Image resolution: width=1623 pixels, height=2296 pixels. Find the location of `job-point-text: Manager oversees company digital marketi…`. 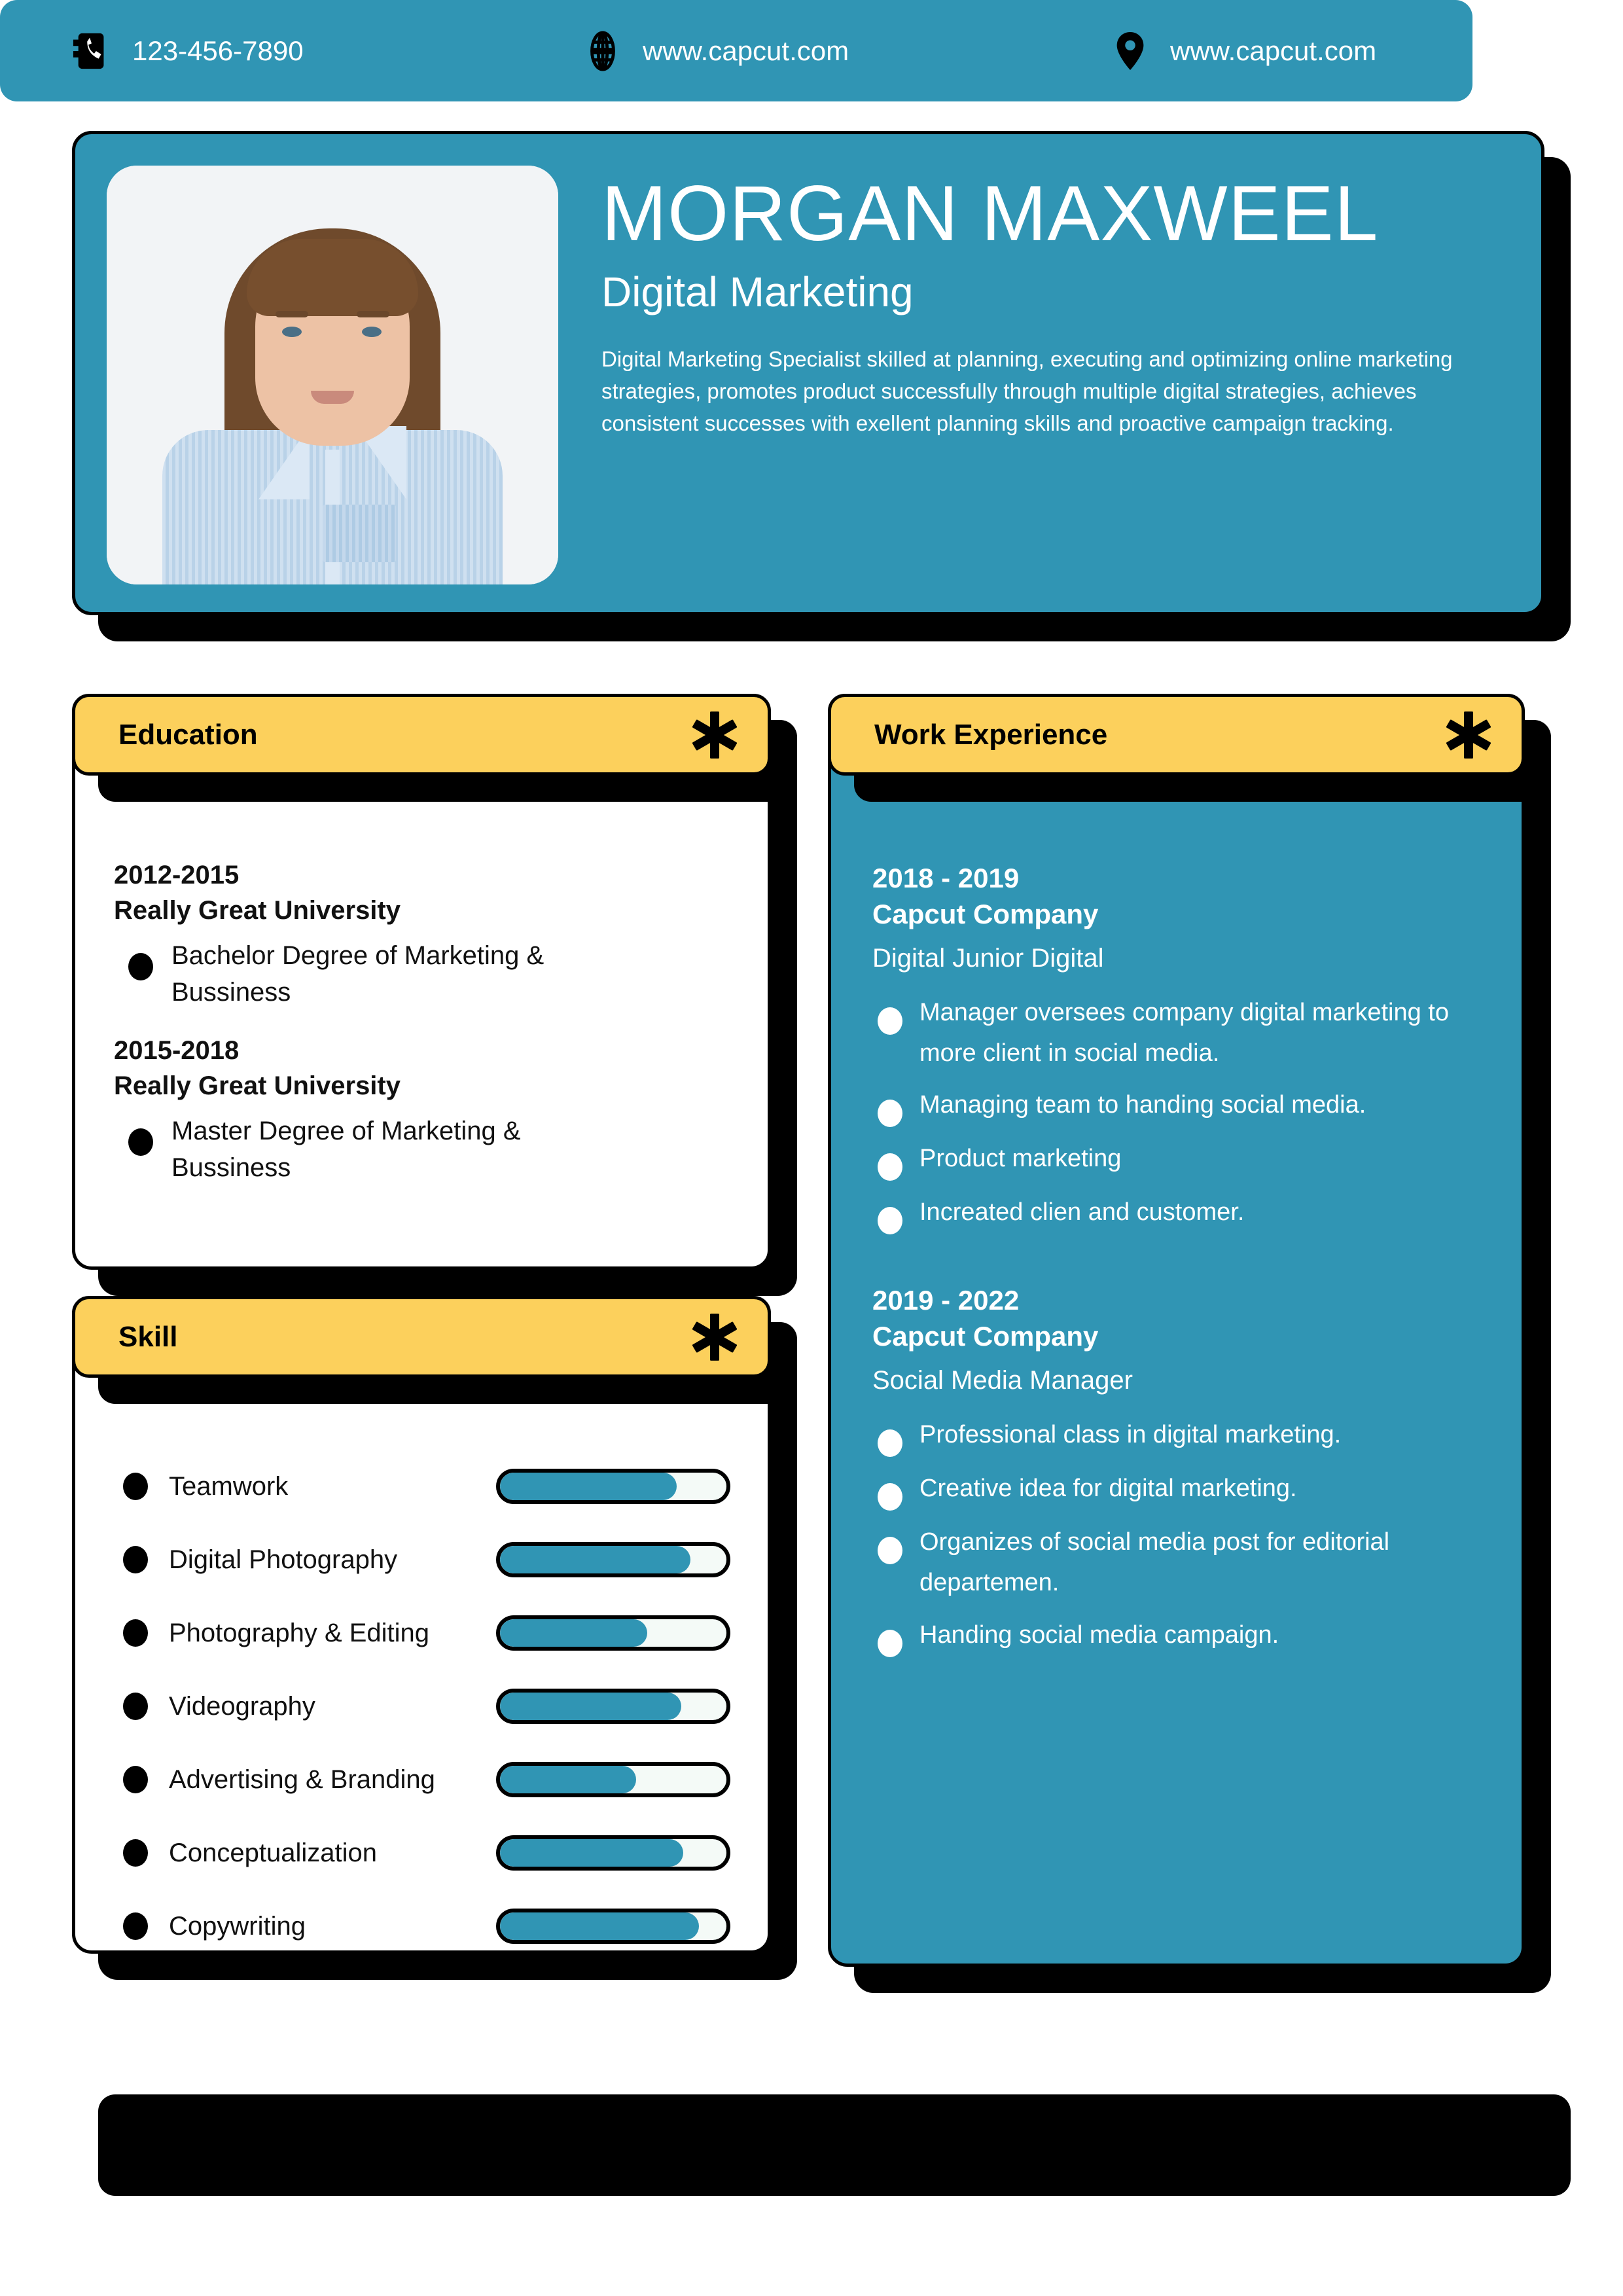

job-point-text: Manager oversees company digital marketi… is located at coordinates (1184, 1033).